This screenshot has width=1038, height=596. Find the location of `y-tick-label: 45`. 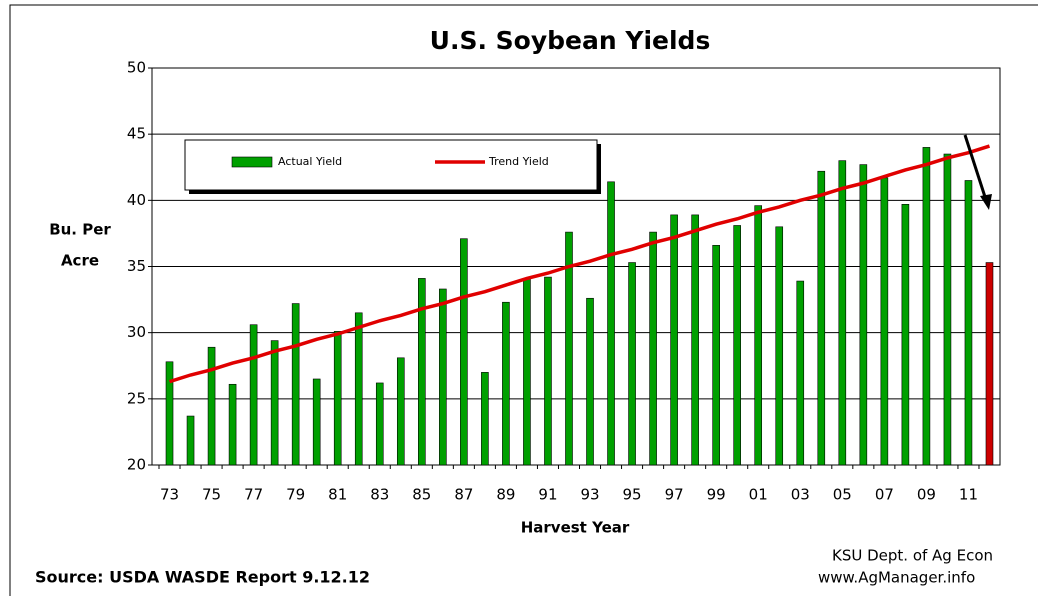

y-tick-label: 45 is located at coordinates (136, 134).